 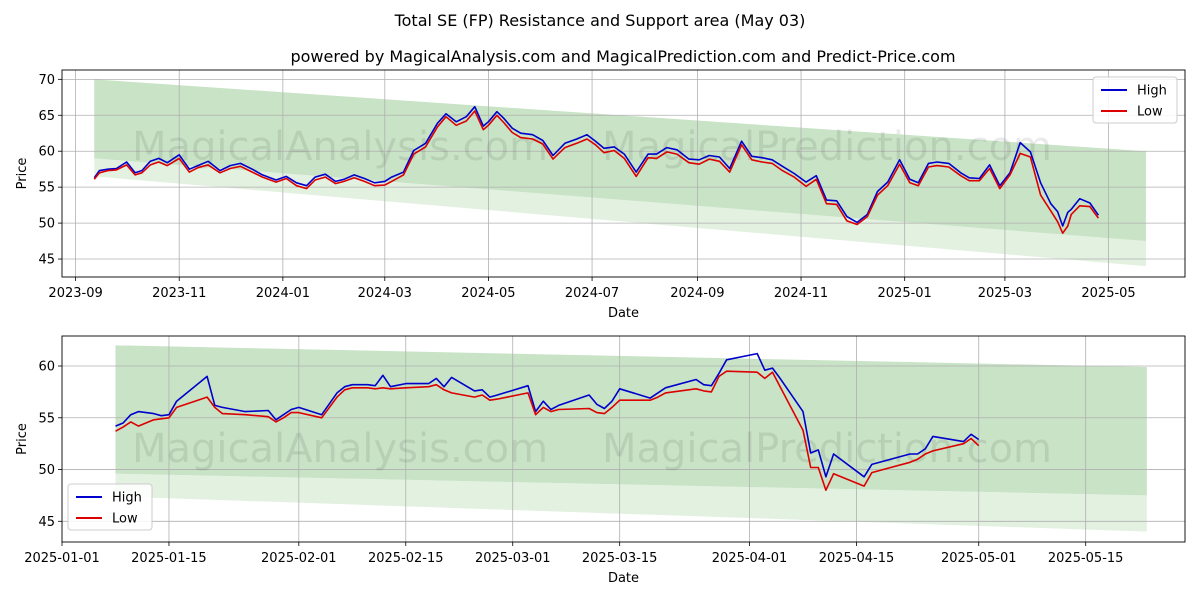 I want to click on x-tick-label: 2024-03, so click(x=385, y=293).